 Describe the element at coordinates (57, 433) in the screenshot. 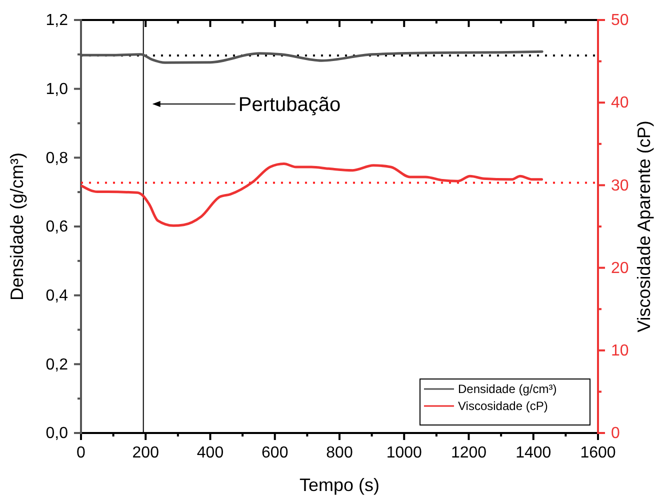

I see `y-tick-label: 0,0` at that location.